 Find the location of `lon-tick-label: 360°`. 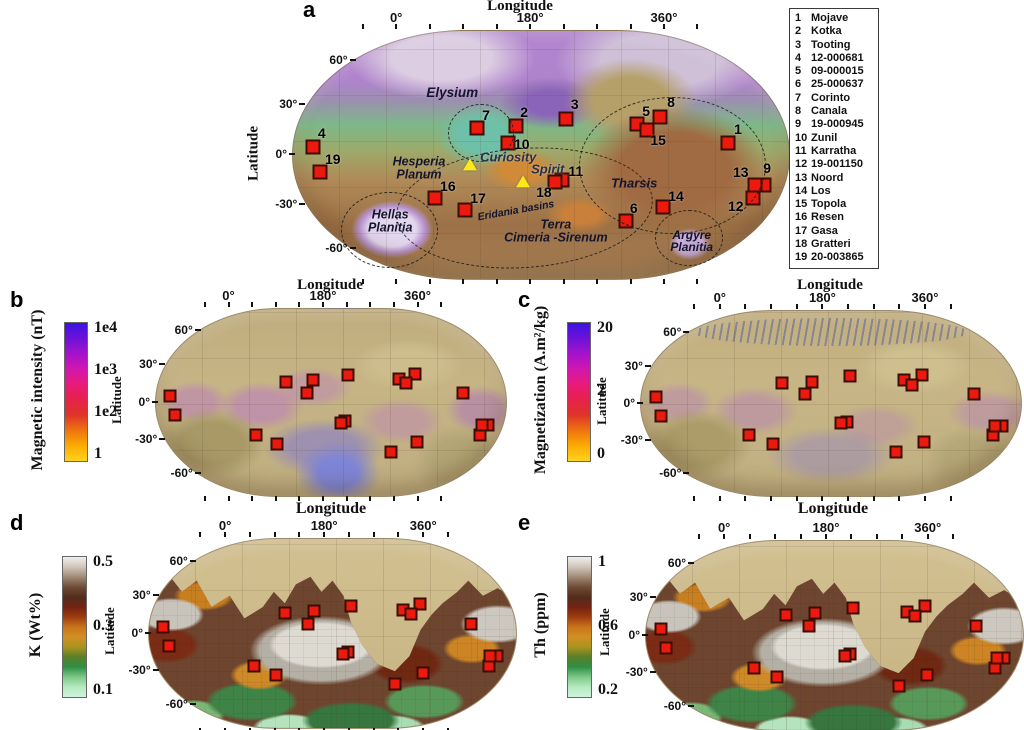

lon-tick-label: 360° is located at coordinates (928, 527).